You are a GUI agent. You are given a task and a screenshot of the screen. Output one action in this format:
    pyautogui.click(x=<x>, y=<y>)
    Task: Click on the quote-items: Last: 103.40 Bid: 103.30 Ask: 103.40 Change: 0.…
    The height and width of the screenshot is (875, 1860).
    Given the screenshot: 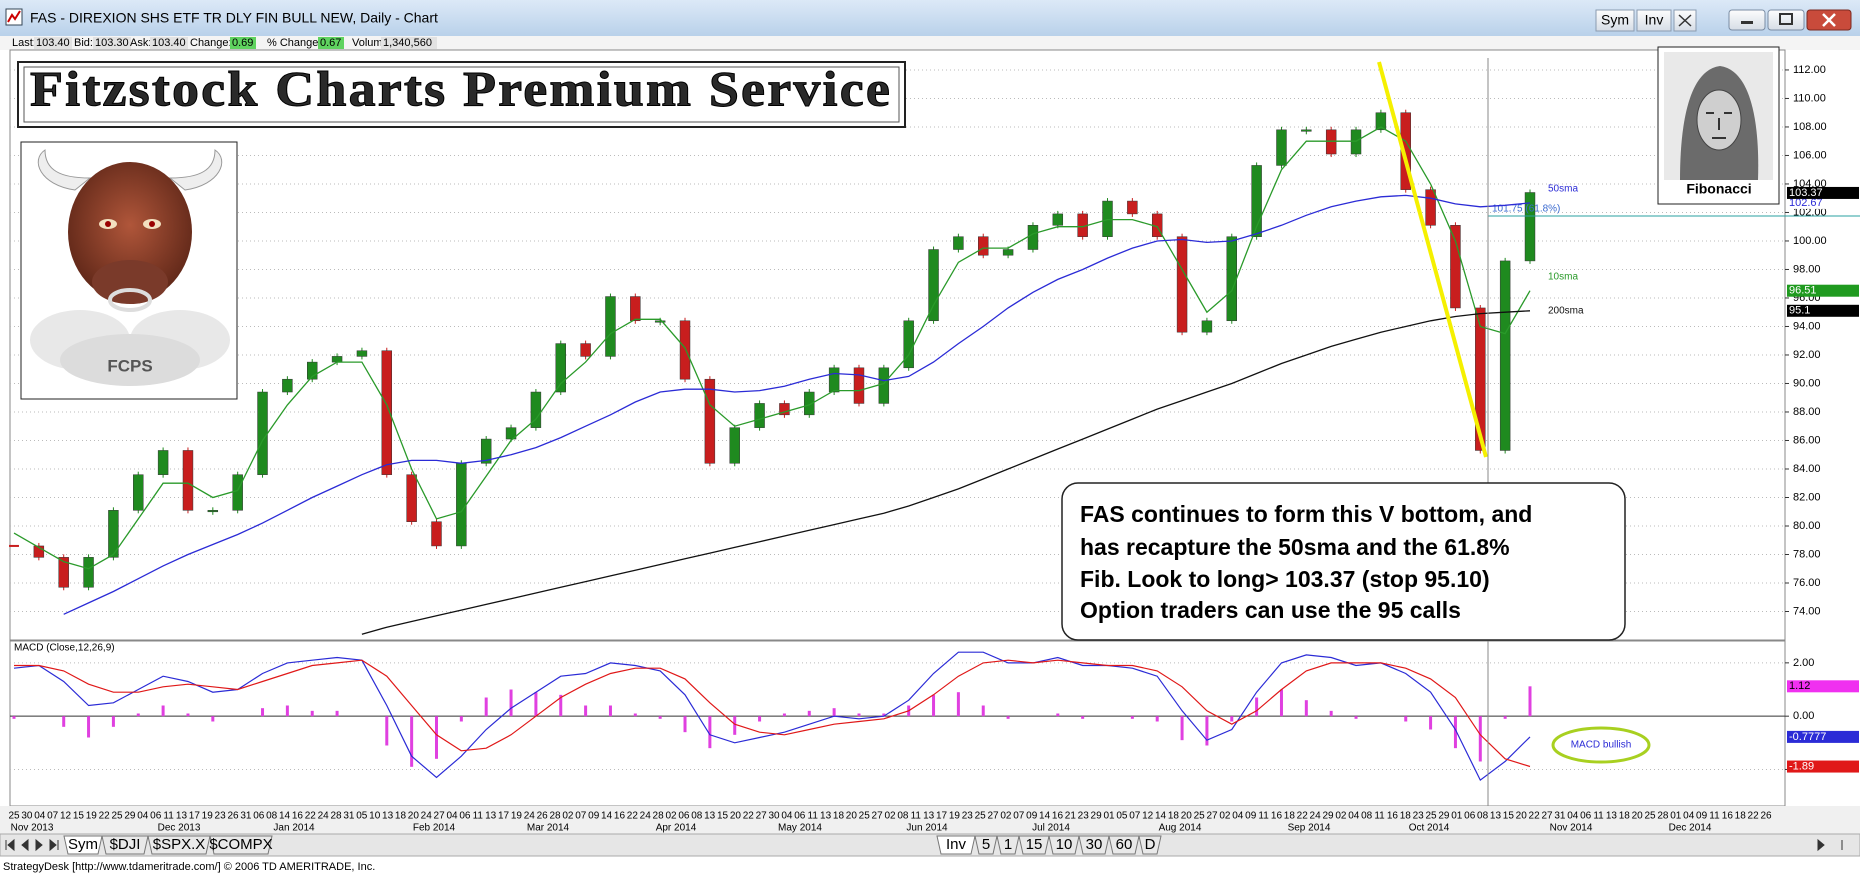 What is the action you would take?
    pyautogui.click(x=224, y=43)
    